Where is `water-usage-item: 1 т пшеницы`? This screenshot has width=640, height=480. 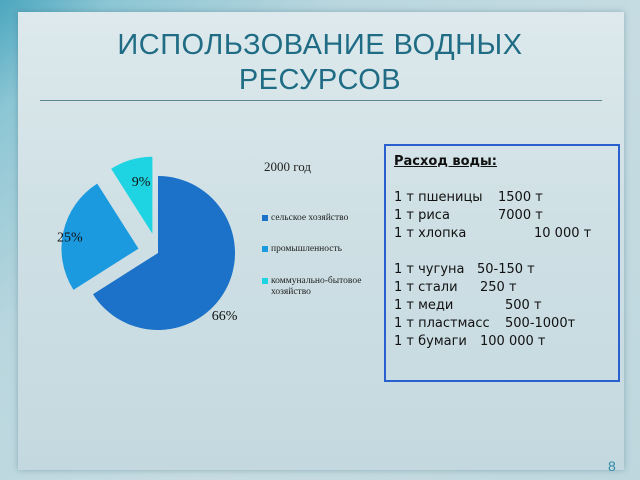 water-usage-item: 1 т пшеницы is located at coordinates (438, 197).